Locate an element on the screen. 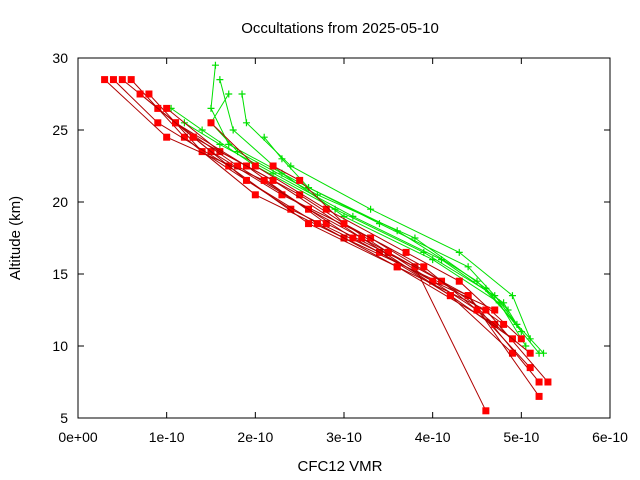  y-axis-title: Altitude (km) is located at coordinates (15, 238).